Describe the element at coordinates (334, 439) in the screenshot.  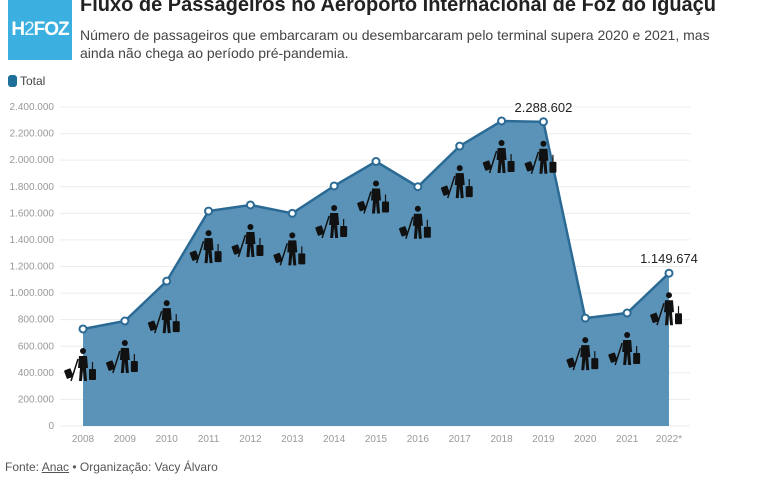
I see `x-tick-label: 2014` at that location.